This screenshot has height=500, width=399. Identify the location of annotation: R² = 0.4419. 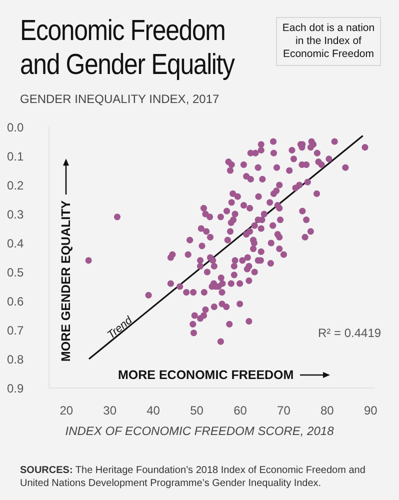
(350, 333).